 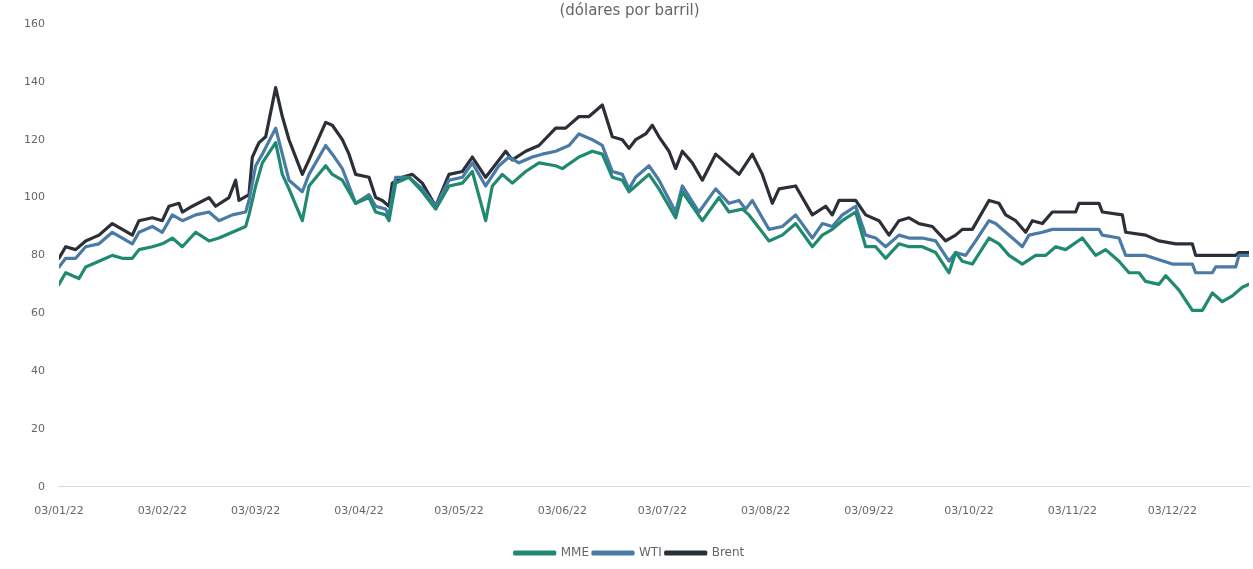 What do you see at coordinates (41, 486) in the screenshot?
I see `y-tick-label: 0` at bounding box center [41, 486].